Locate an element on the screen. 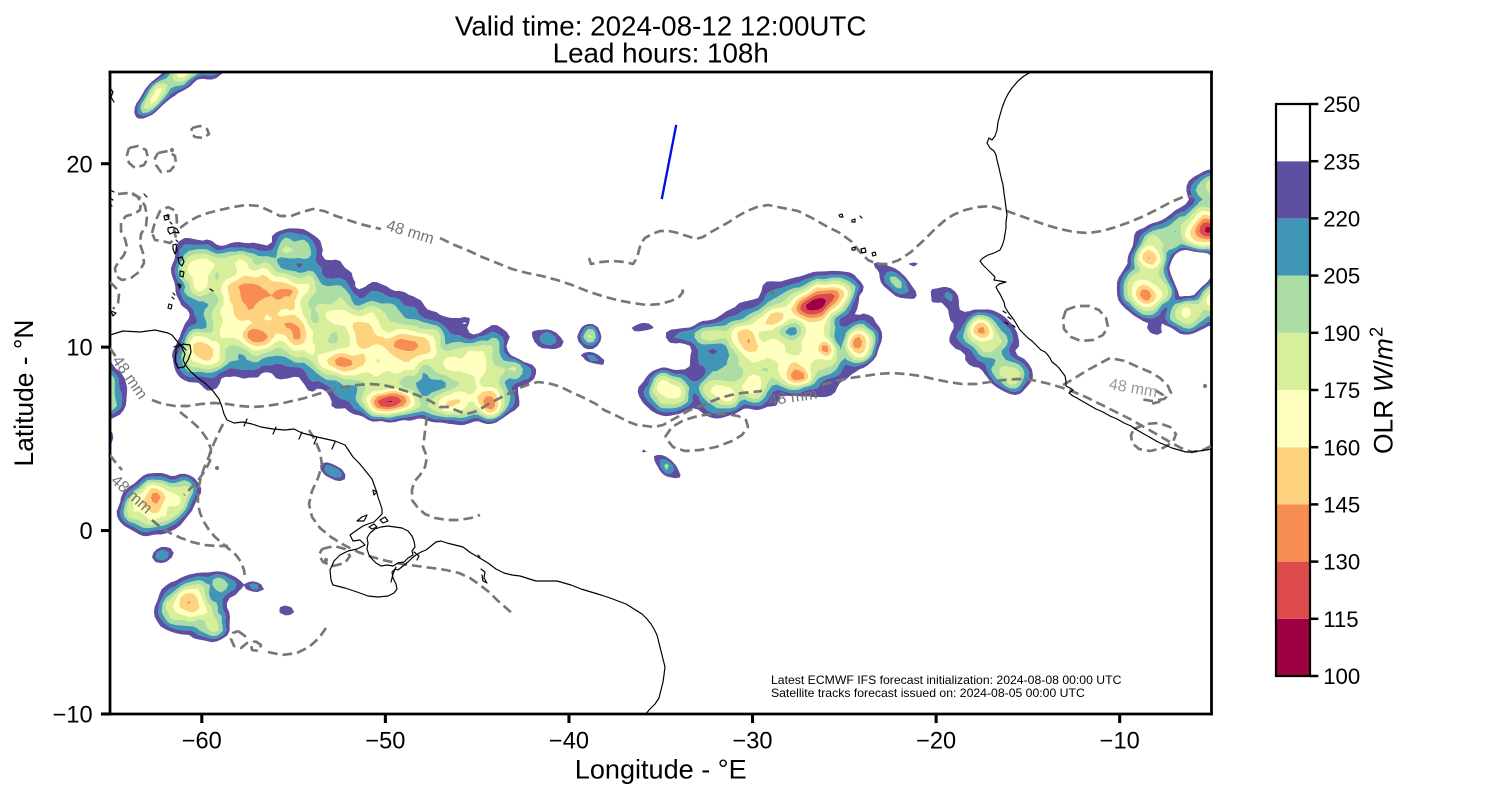 This screenshot has height=800, width=1500. svg-text: 145 is located at coordinates (1341, 504).